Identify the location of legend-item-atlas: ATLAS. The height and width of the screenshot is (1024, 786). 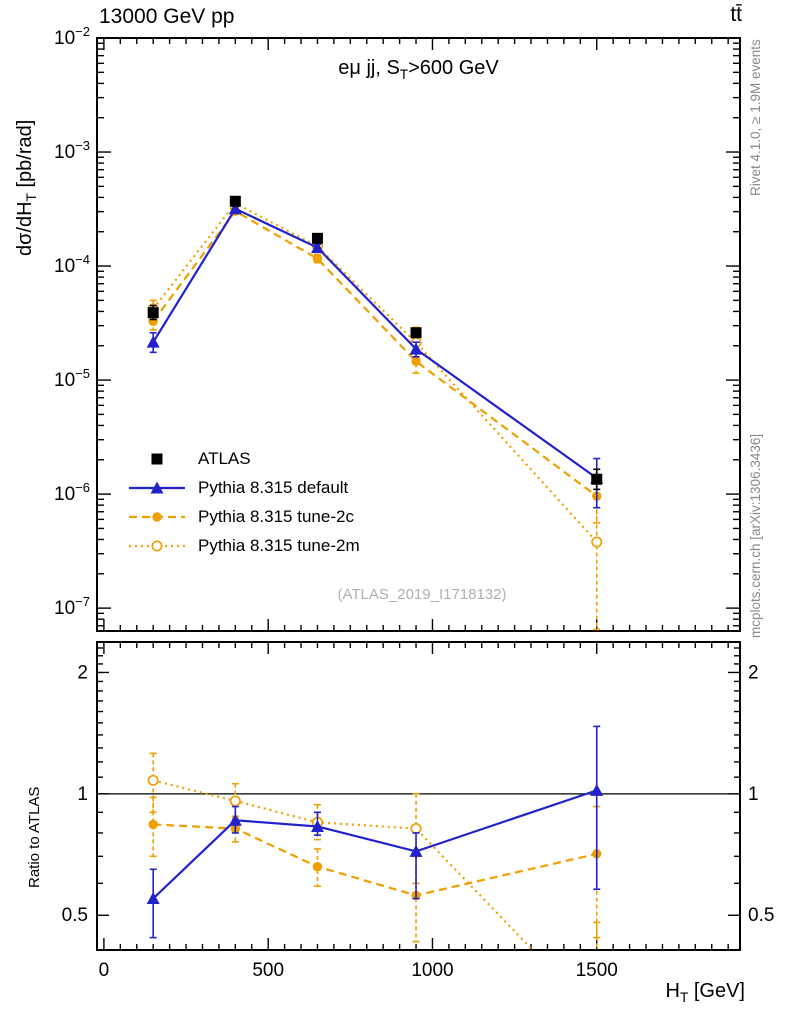
(244, 458).